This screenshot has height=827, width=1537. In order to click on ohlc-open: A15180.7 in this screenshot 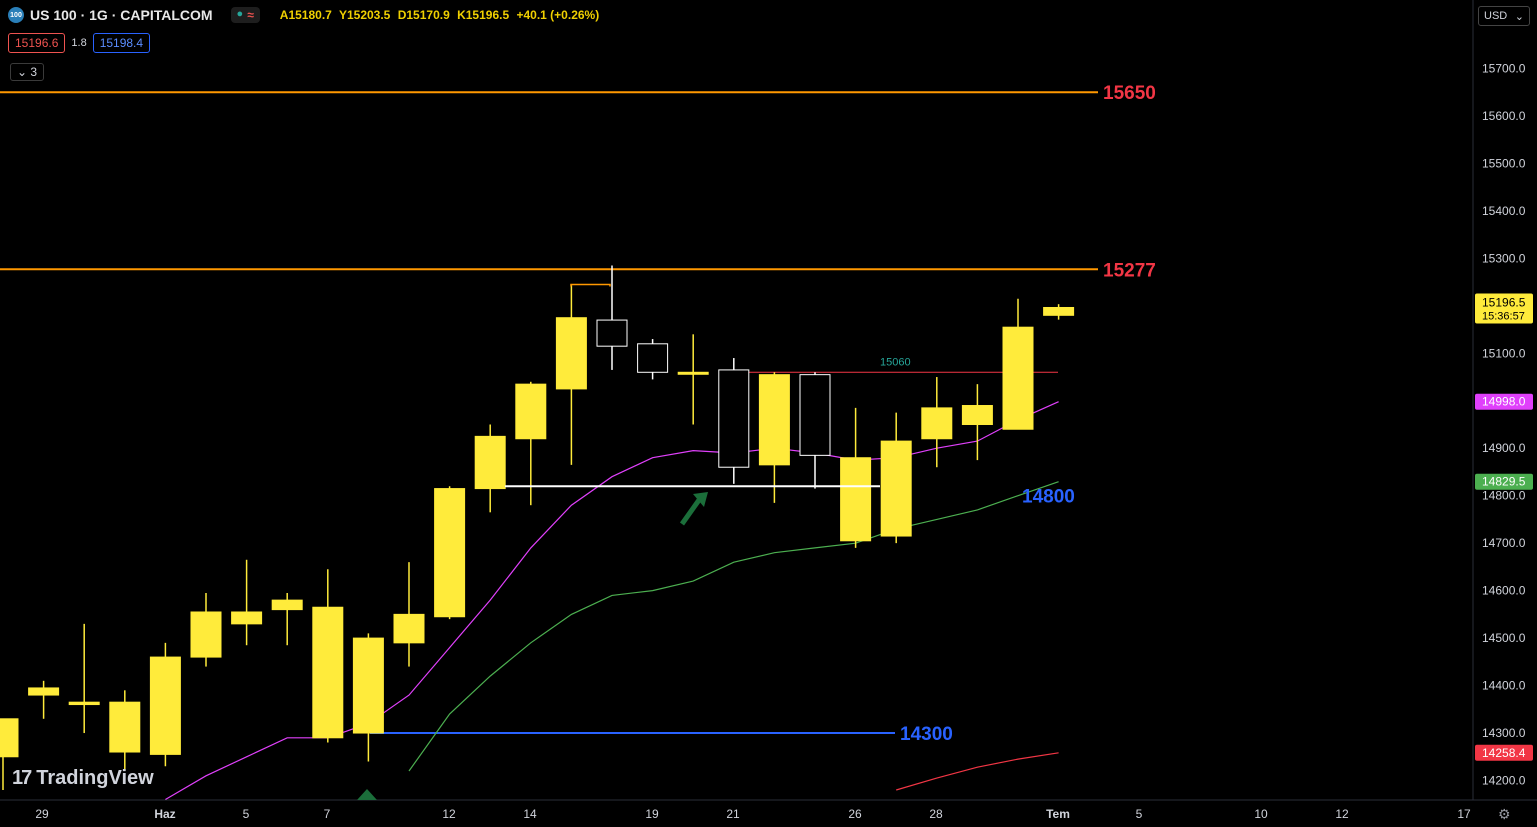, I will do `click(305, 15)`.